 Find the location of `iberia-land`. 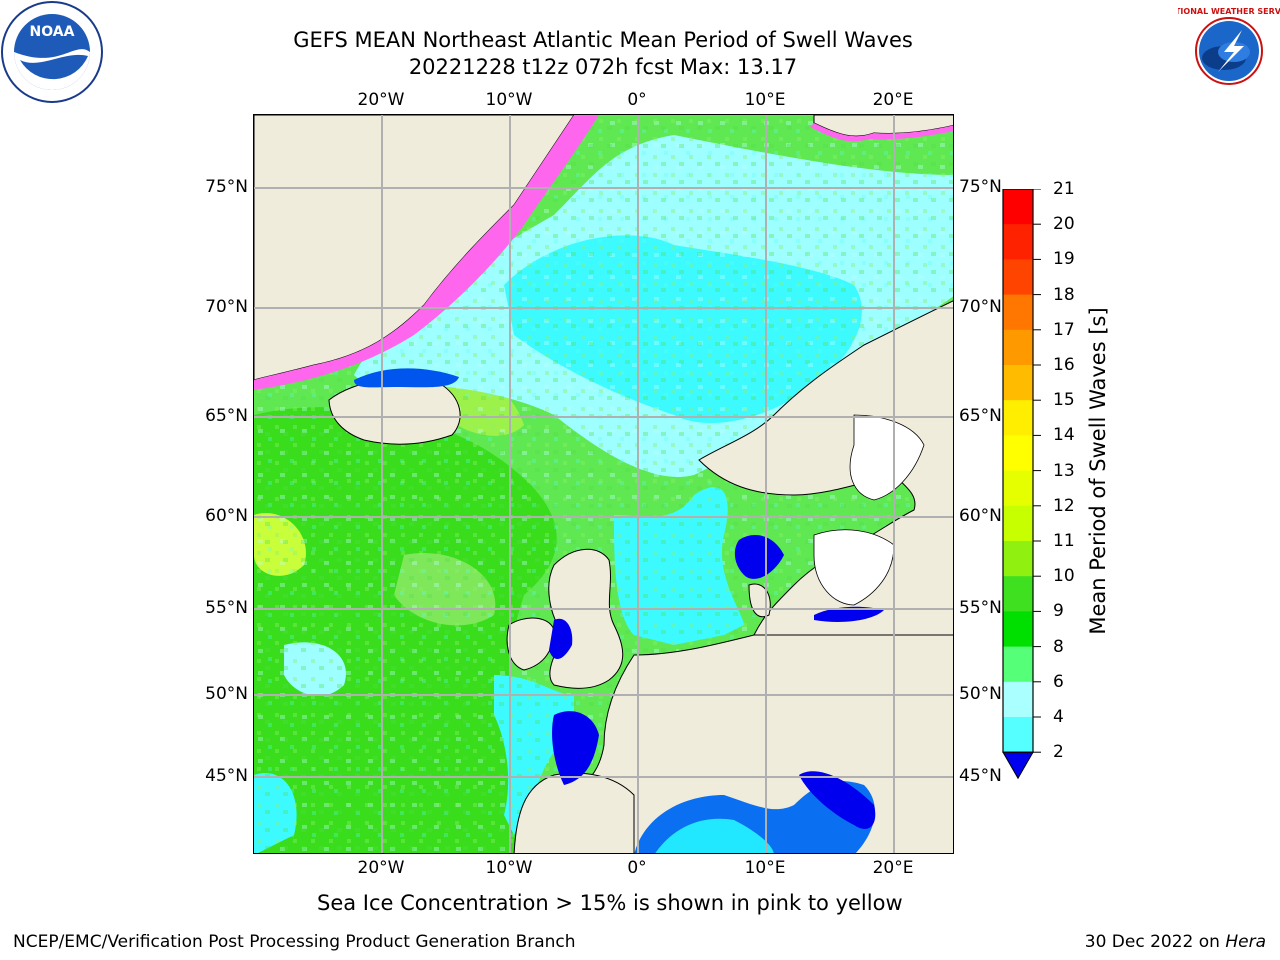

iberia-land is located at coordinates (574, 812).